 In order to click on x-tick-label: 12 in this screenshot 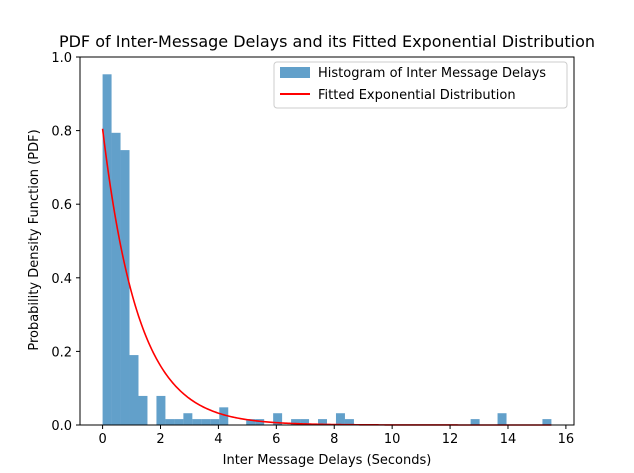, I will do `click(450, 439)`.